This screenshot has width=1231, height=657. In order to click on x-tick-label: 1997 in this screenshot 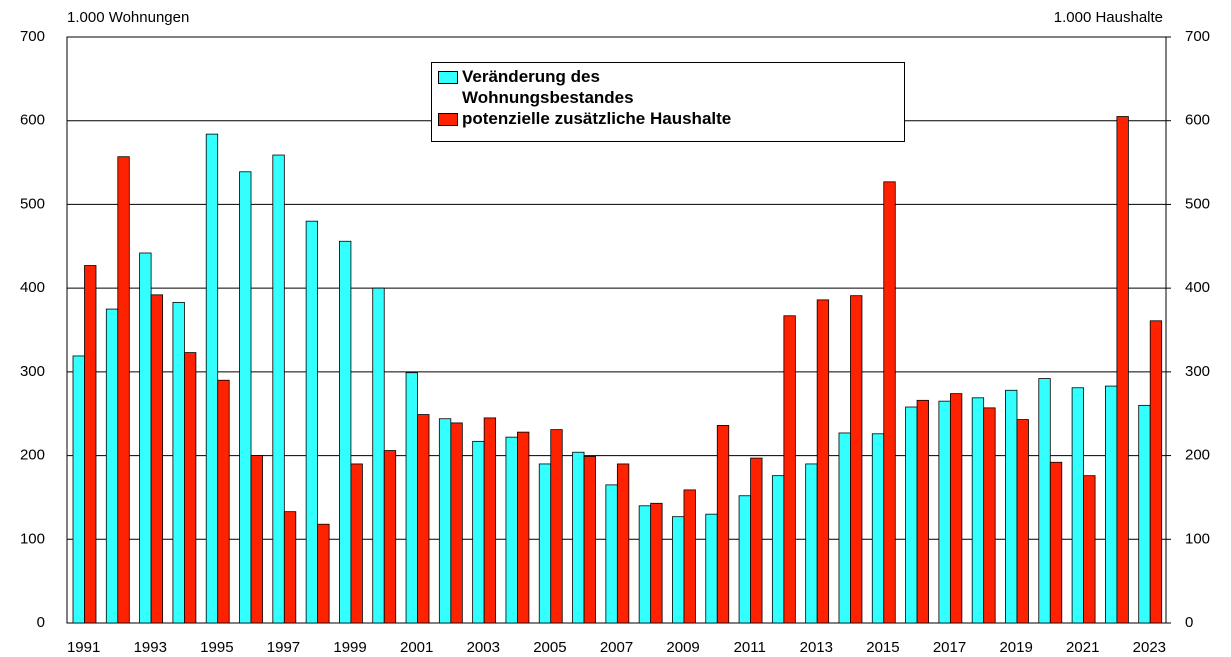, I will do `click(283, 647)`.